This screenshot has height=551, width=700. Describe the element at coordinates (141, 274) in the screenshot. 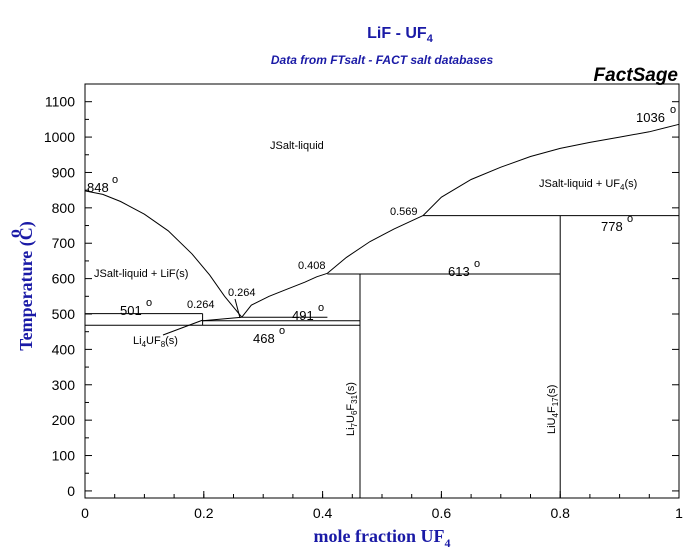

I see `label-liquid-lif: JSalt-liquid + LiF(s)` at that location.